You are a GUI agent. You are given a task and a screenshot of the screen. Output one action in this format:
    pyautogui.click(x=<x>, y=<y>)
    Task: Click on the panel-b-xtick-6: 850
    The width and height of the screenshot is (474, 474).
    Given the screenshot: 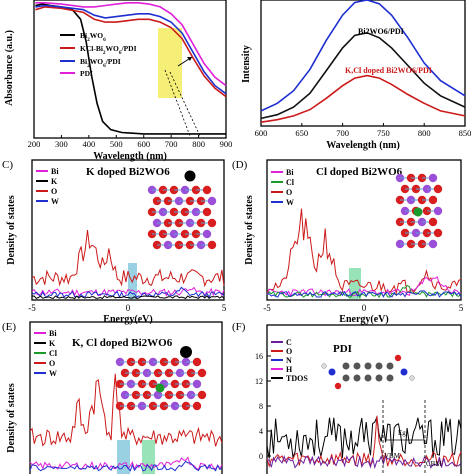 What is the action you would take?
    pyautogui.click(x=465, y=133)
    